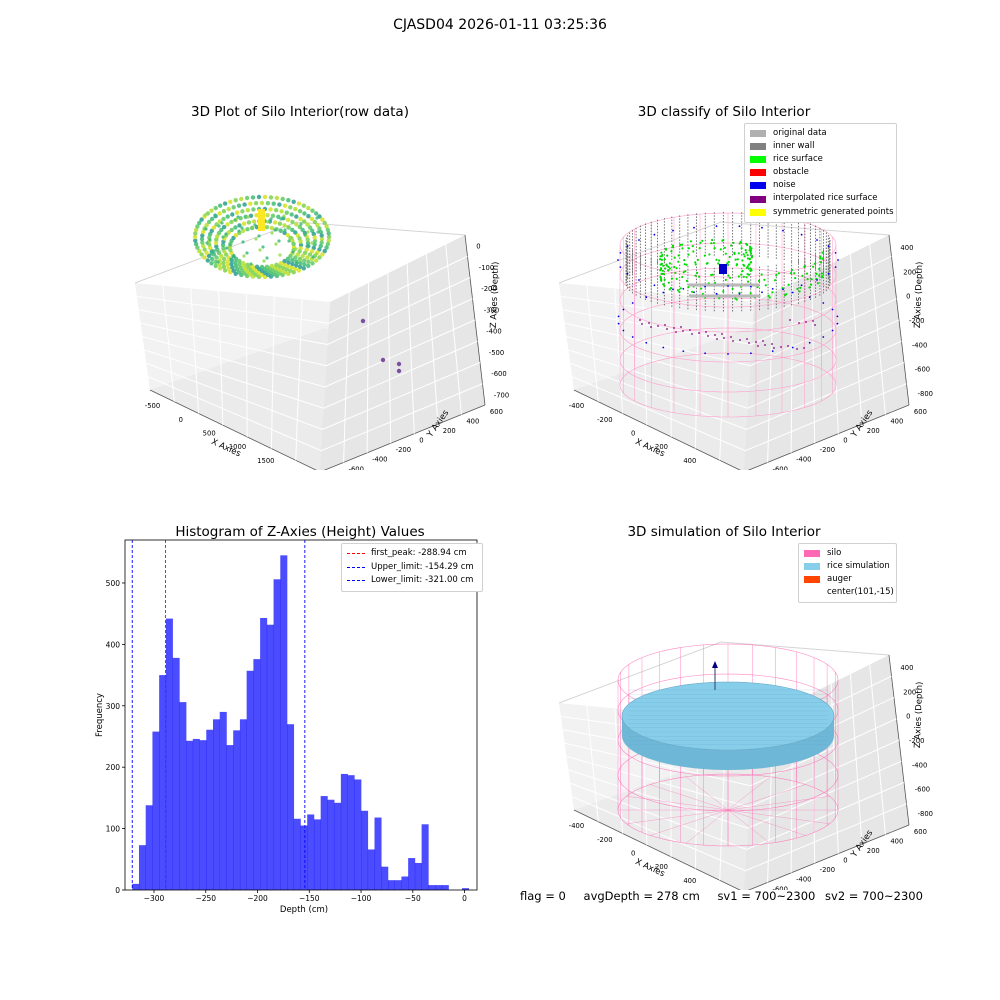  What do you see at coordinates (356, 581) in the screenshot?
I see `legend-line` at bounding box center [356, 581].